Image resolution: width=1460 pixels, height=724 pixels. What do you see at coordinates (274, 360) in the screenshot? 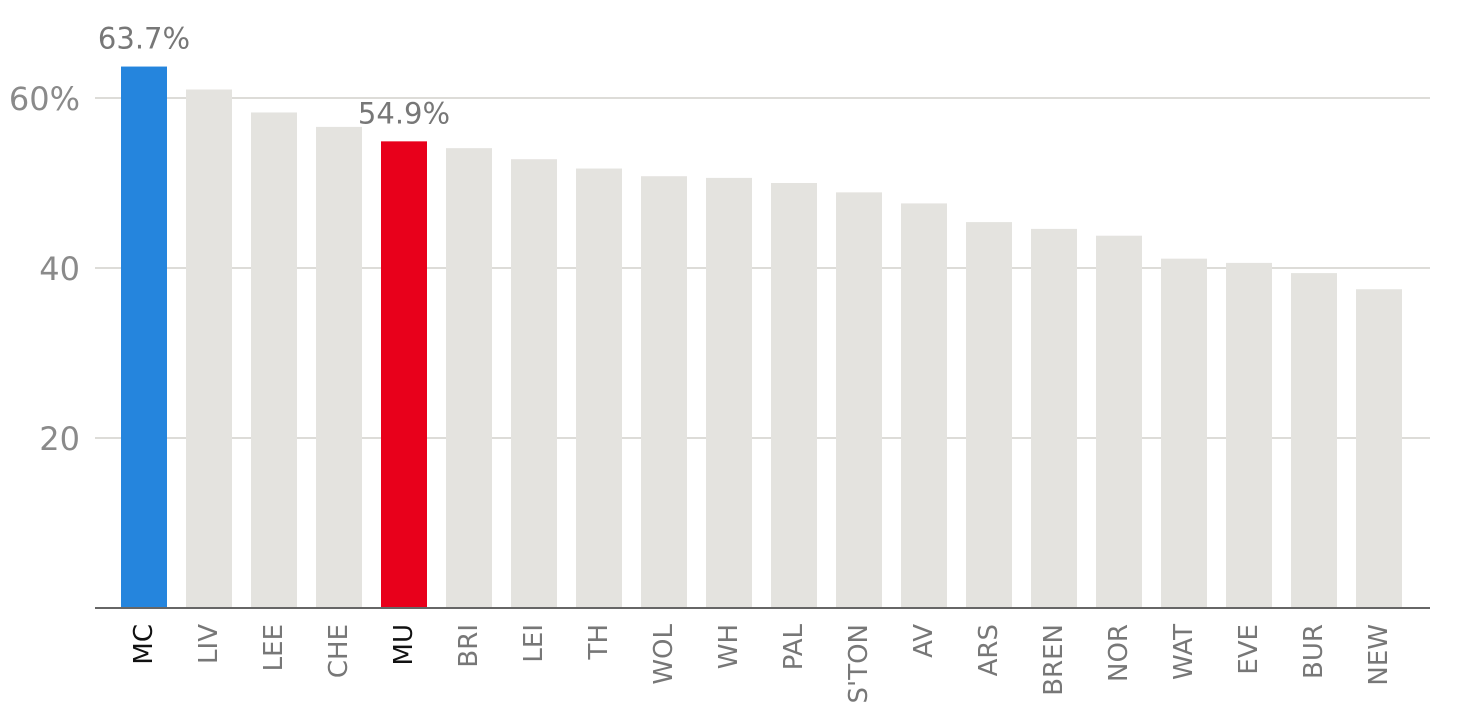
I see `bar-lee` at bounding box center [274, 360].